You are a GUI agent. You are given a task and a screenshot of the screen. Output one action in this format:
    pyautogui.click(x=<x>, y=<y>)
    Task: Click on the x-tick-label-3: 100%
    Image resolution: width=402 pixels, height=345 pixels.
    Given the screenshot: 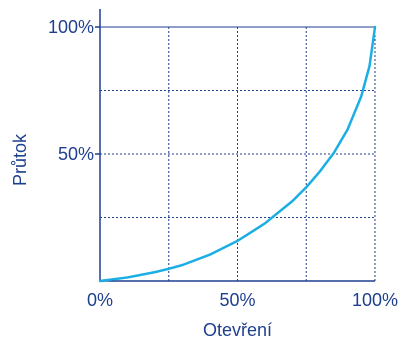 What is the action you would take?
    pyautogui.click(x=375, y=300)
    